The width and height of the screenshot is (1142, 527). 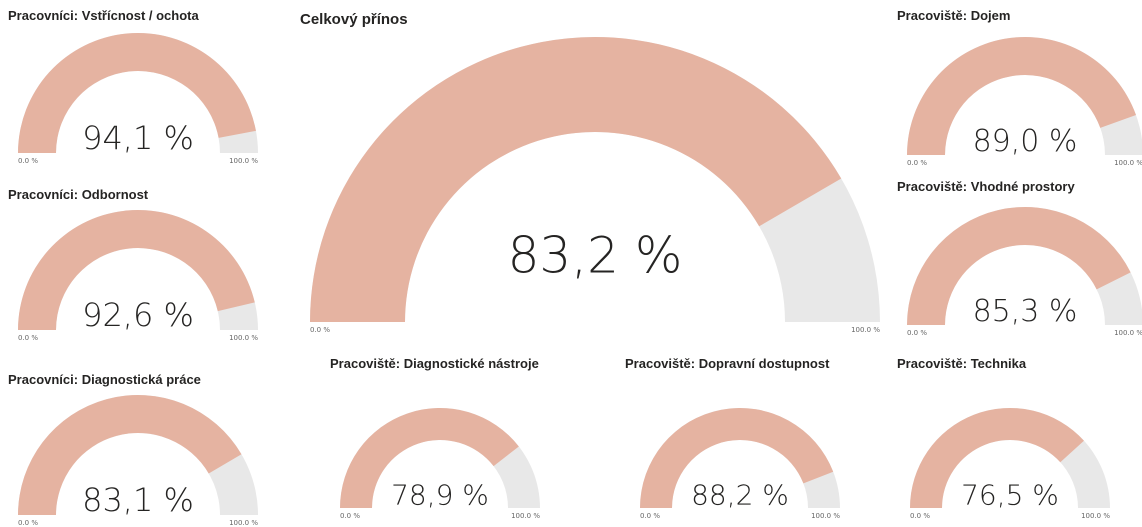 I want to click on gauge-title: Pracoviště: Dojem, so click(x=953, y=15).